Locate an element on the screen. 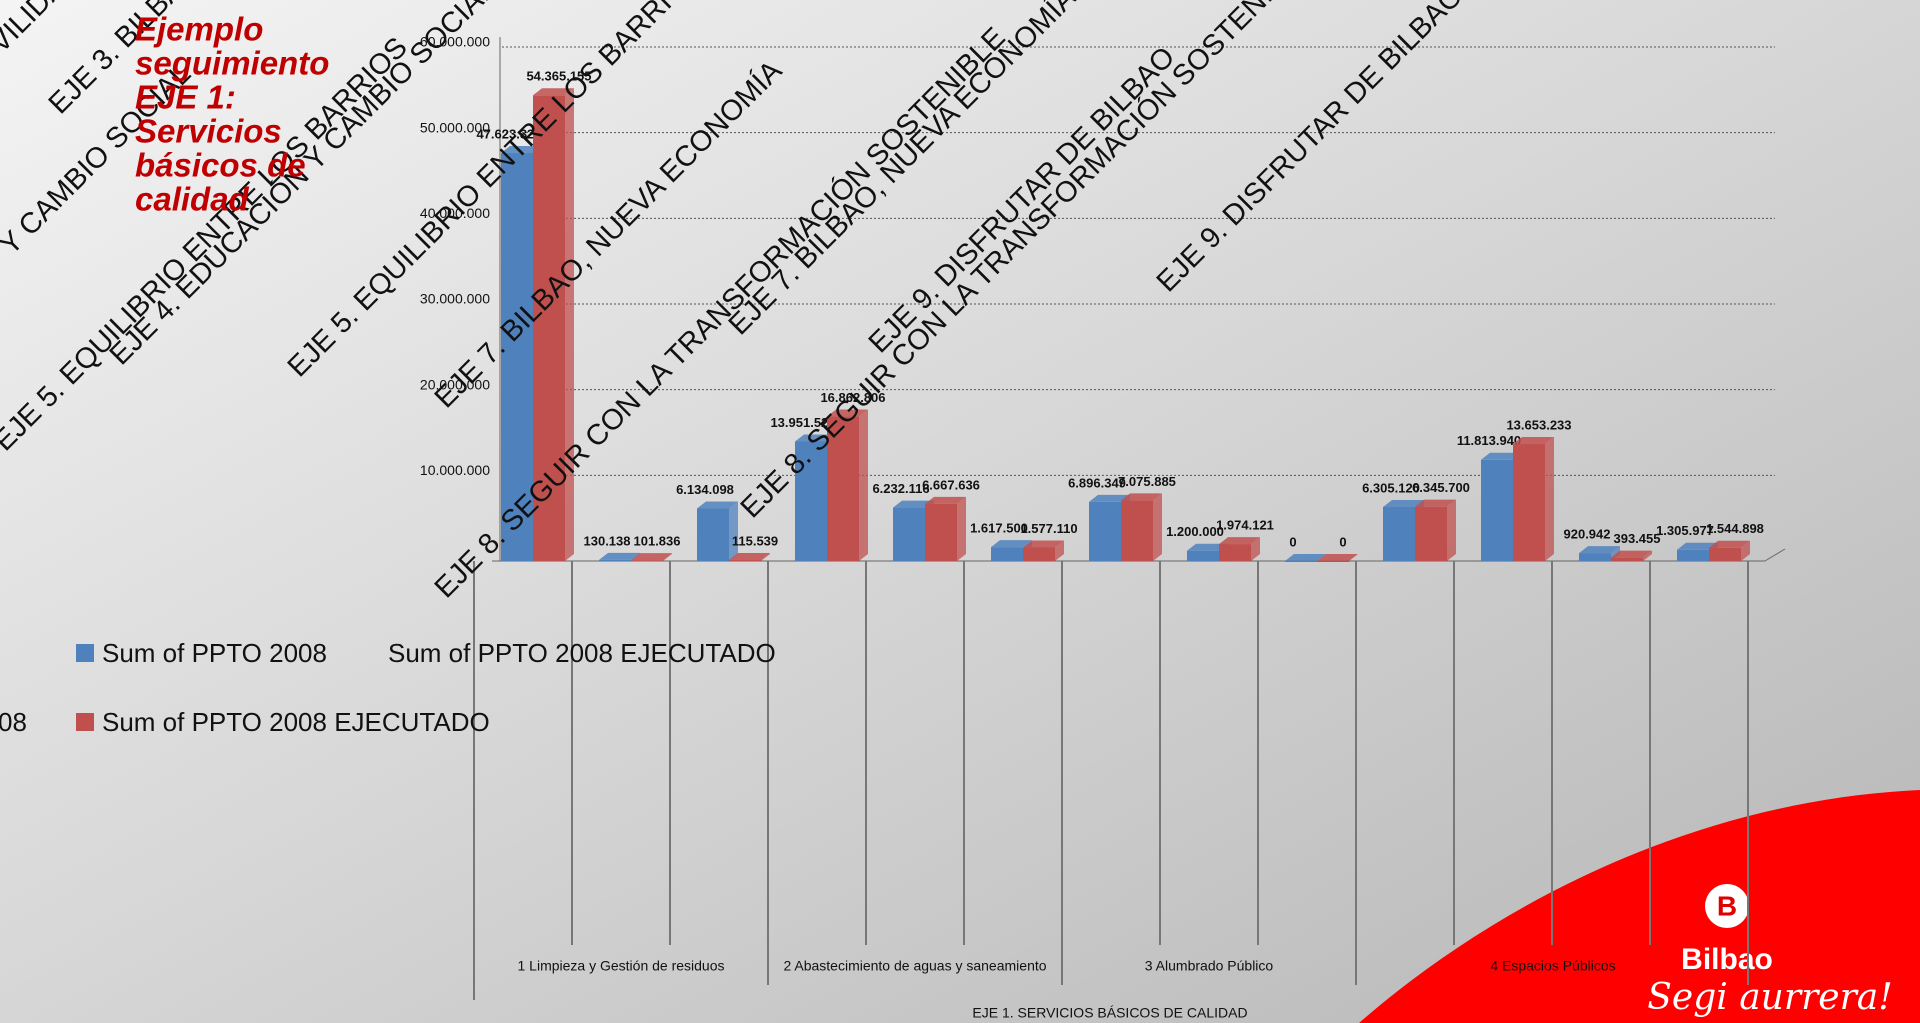 This screenshot has height=1023, width=1920. chart-title: Ejemplo is located at coordinates (199, 29).